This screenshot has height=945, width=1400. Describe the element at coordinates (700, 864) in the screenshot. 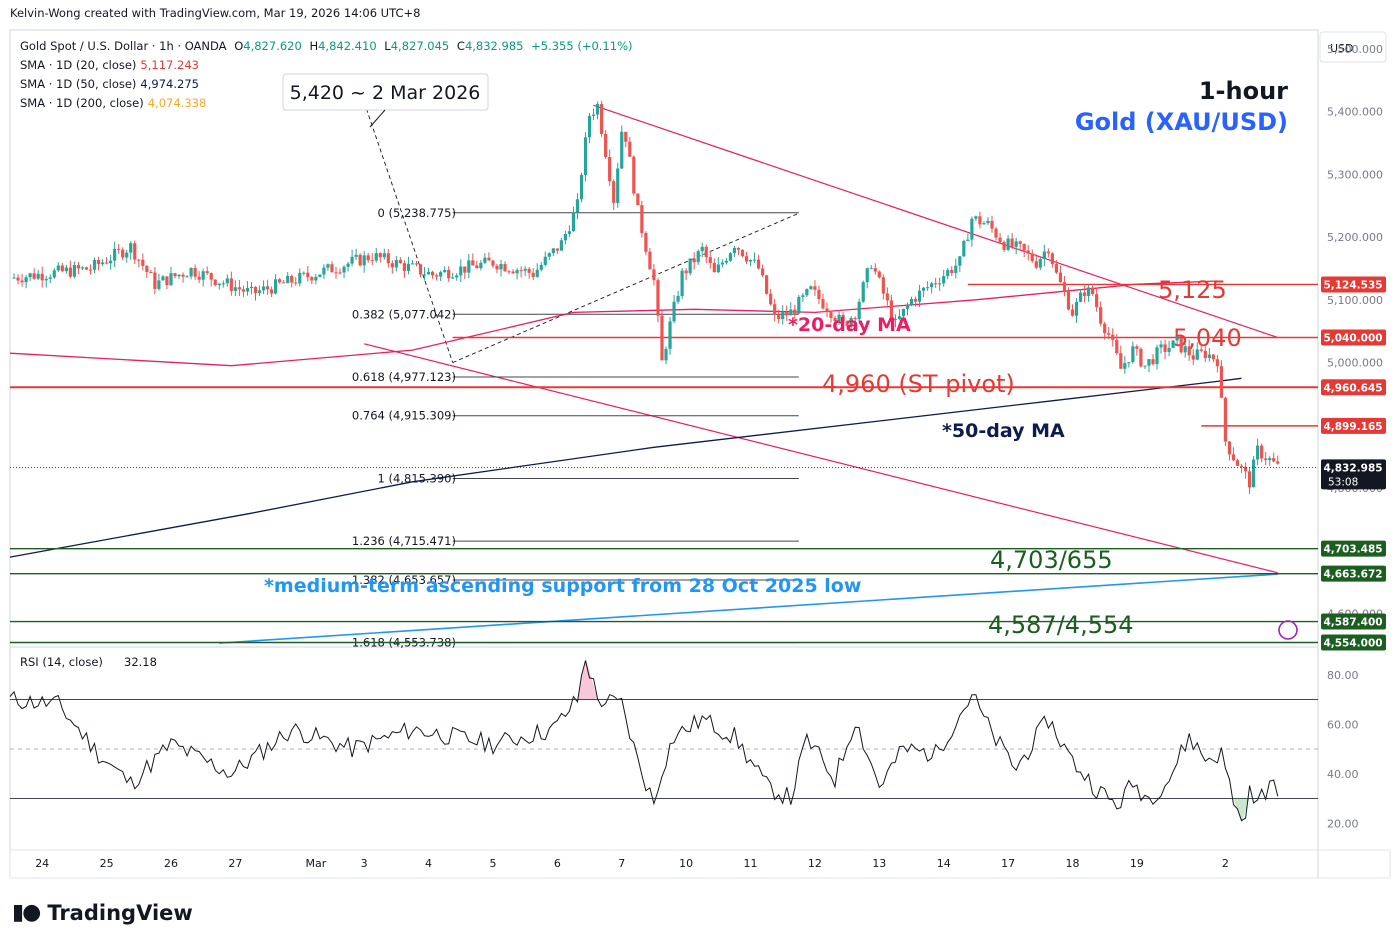

I see `time-axis-box` at that location.